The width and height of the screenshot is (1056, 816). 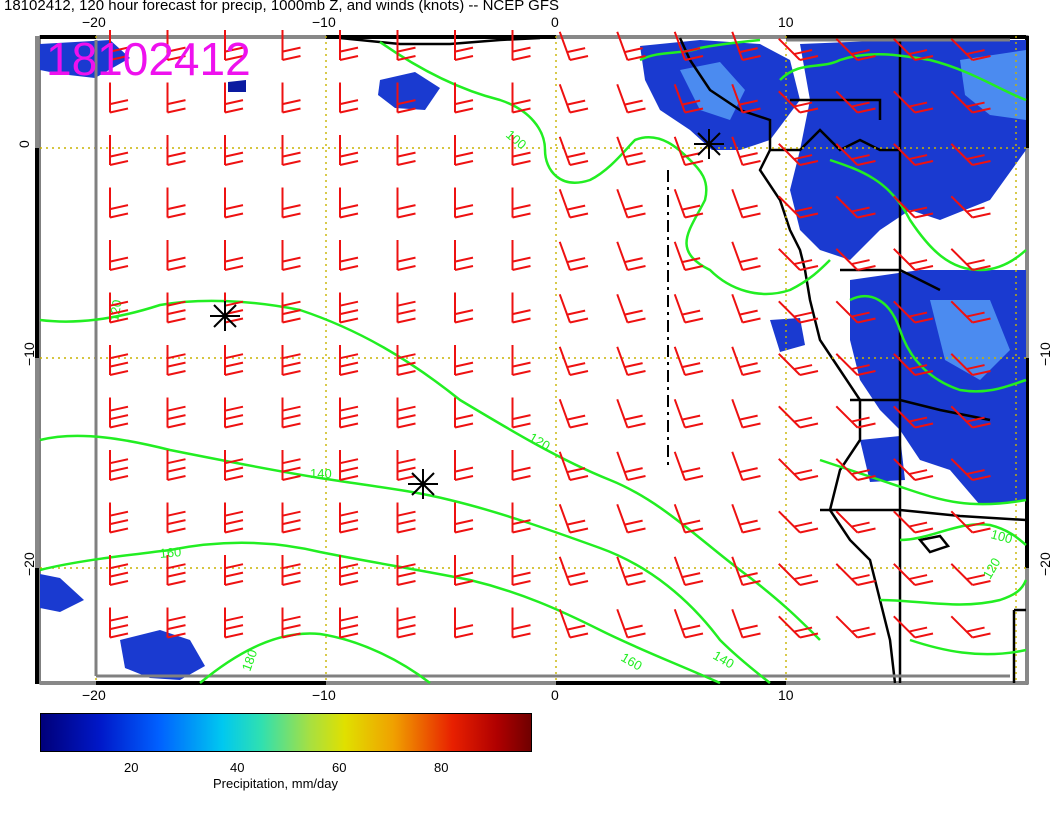 I want to click on lon-tick-top: −10, so click(x=324, y=22).